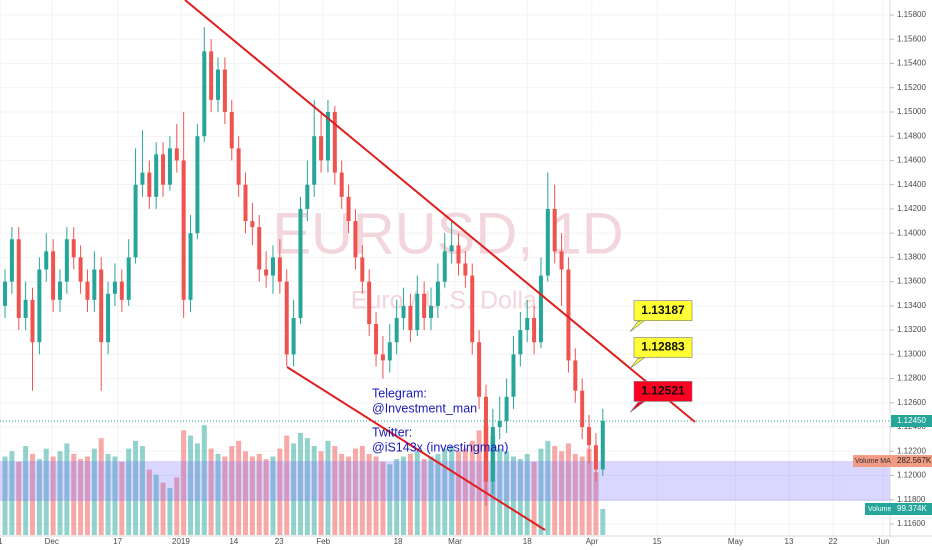 The image size is (932, 550). What do you see at coordinates (911, 38) in the screenshot?
I see `y-tick-label: 1.15600` at bounding box center [911, 38].